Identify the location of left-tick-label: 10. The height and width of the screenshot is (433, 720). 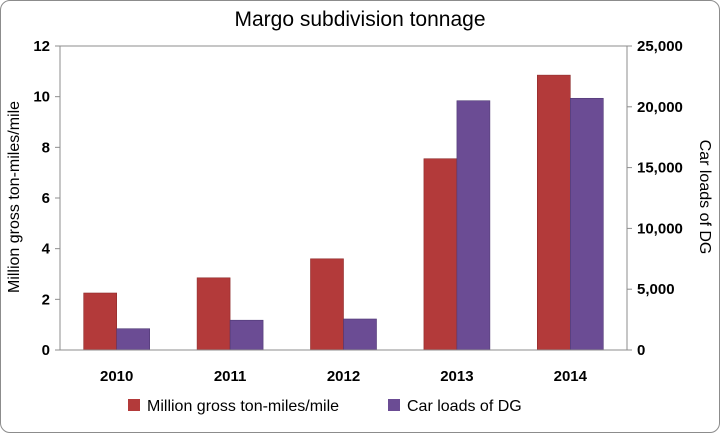
(41, 97).